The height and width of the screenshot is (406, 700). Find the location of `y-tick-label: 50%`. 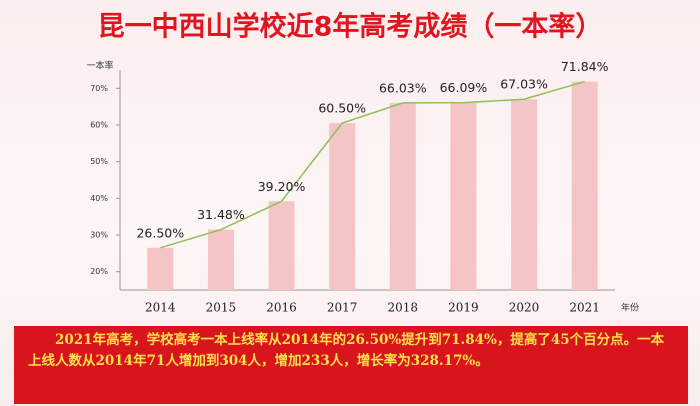

y-tick-label: 50% is located at coordinates (99, 161).